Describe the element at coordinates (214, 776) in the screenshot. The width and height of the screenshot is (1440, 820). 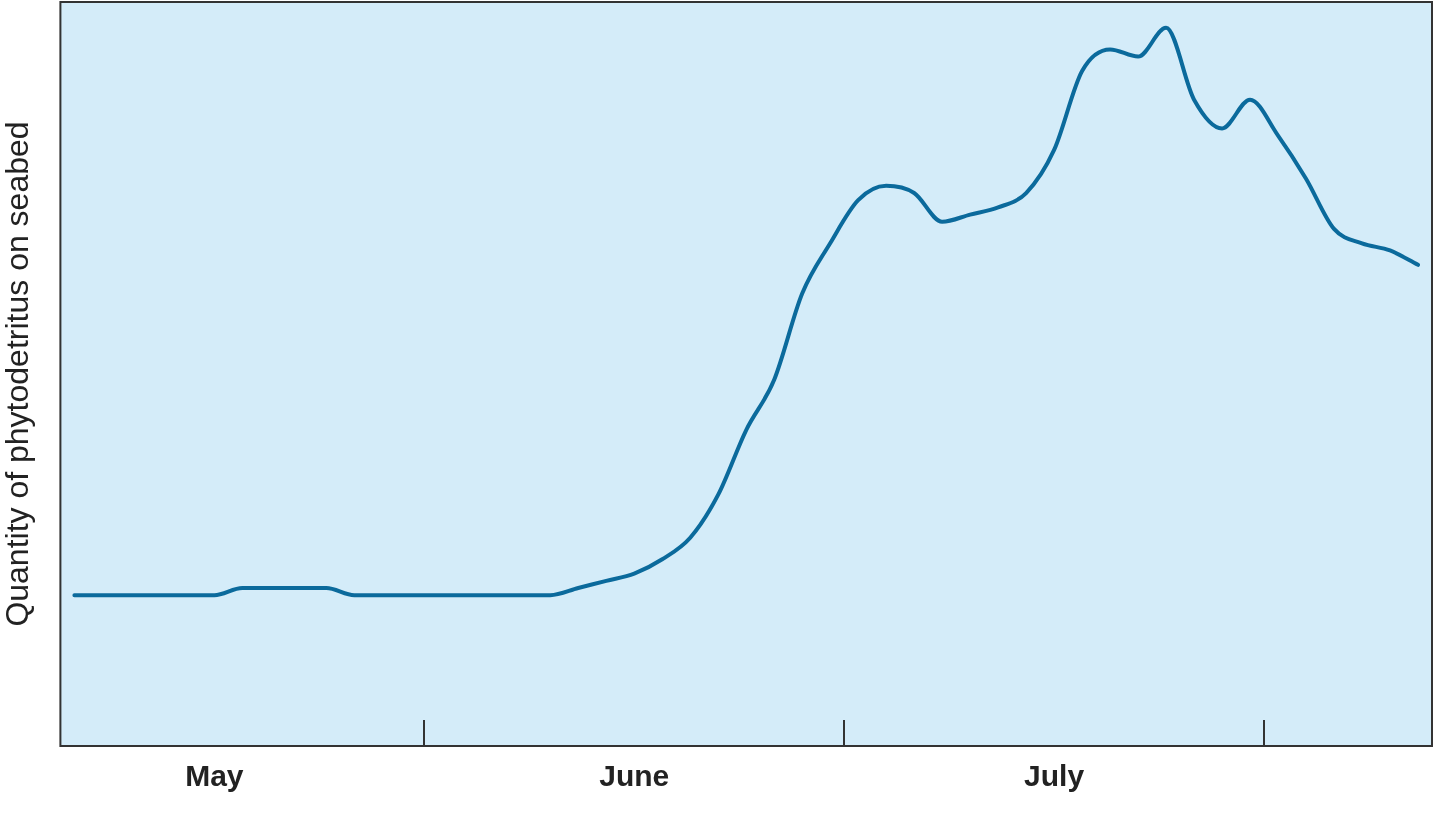
I see `x-tick-label: May` at that location.